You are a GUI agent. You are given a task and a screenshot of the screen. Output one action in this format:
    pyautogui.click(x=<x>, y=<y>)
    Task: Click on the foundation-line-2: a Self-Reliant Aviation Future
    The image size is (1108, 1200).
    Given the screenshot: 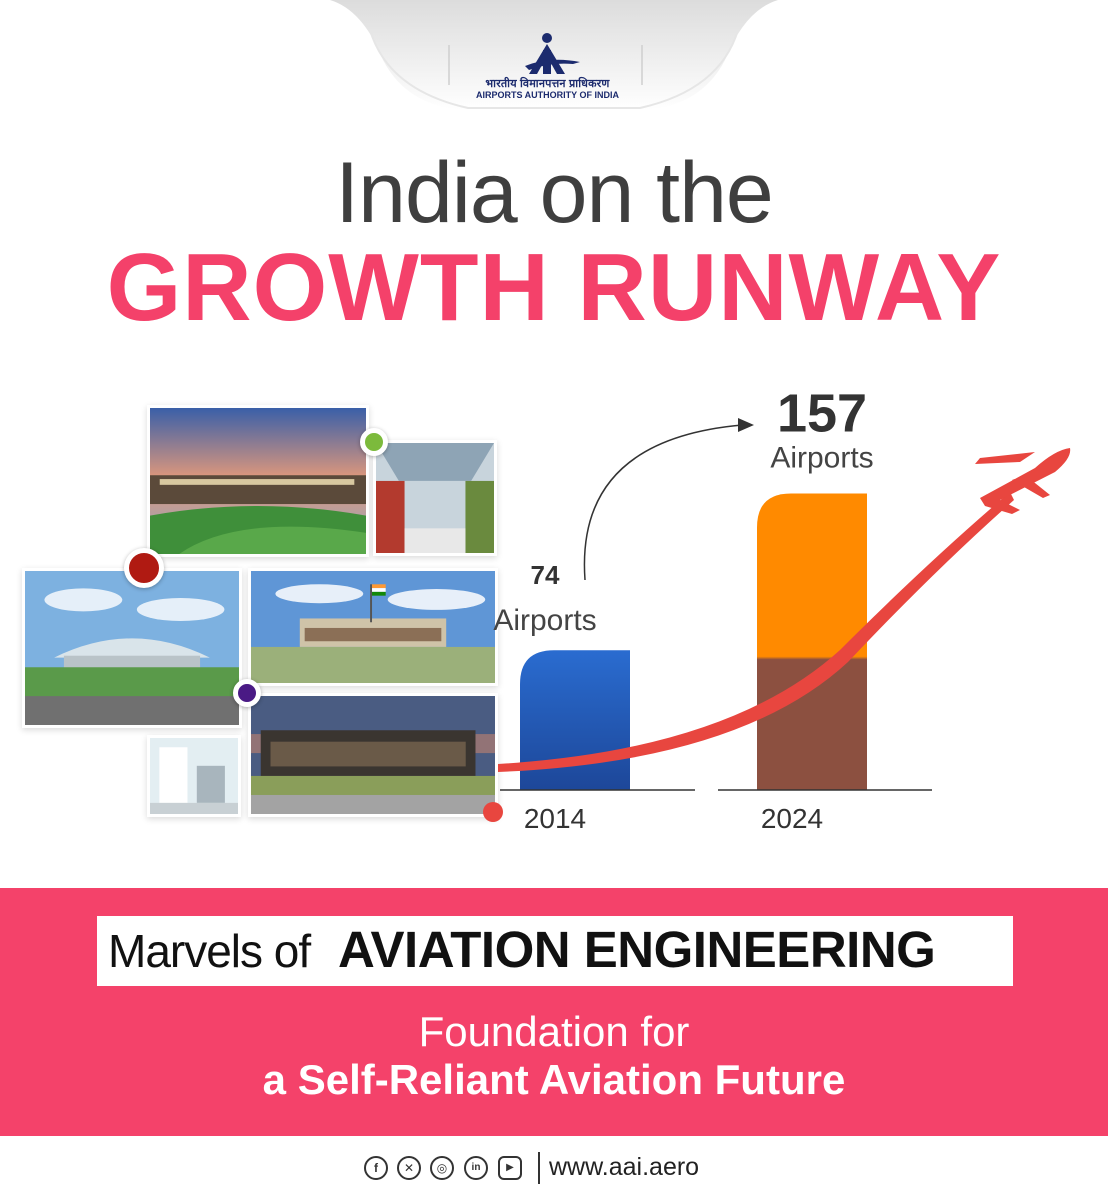 What is the action you would take?
    pyautogui.click(x=554, y=1079)
    